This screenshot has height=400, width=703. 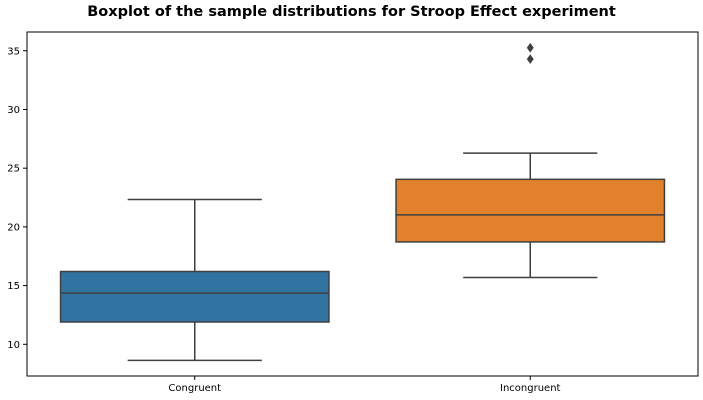 What do you see at coordinates (13, 110) in the screenshot?
I see `y-tick-label: 30` at bounding box center [13, 110].